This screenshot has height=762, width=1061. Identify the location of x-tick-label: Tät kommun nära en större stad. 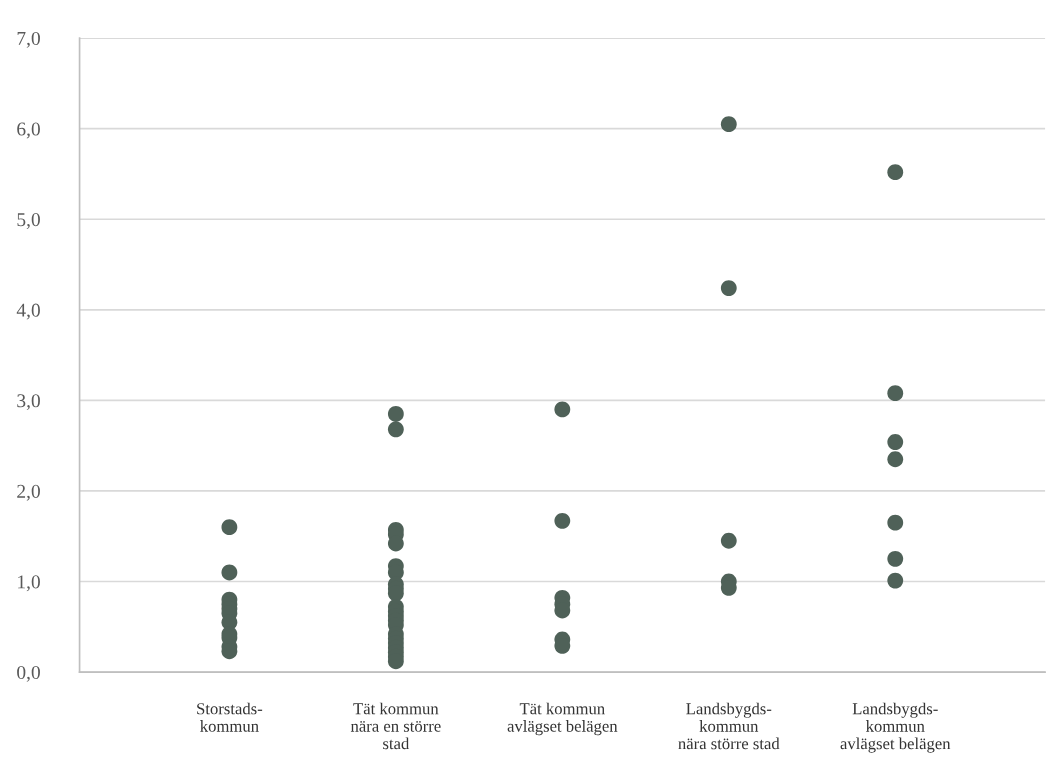
(395, 726).